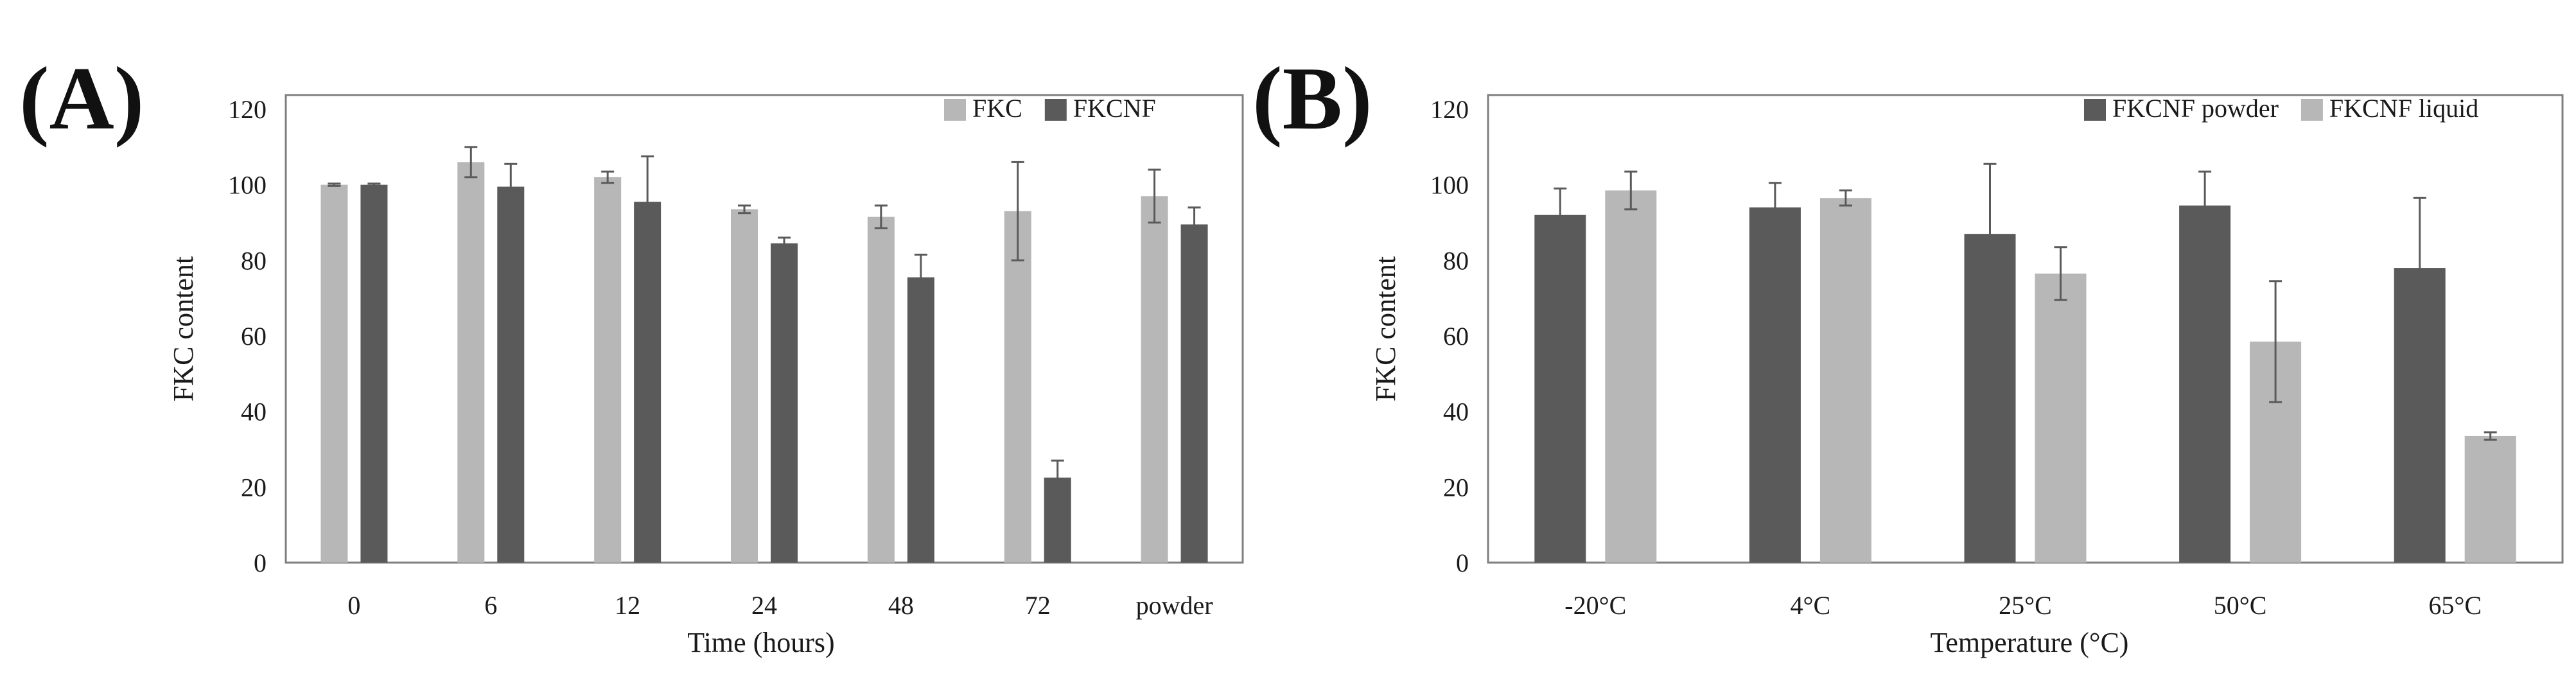 This screenshot has width=2576, height=684. What do you see at coordinates (2455, 605) in the screenshot?
I see `x-tick-label: 65°C` at bounding box center [2455, 605].